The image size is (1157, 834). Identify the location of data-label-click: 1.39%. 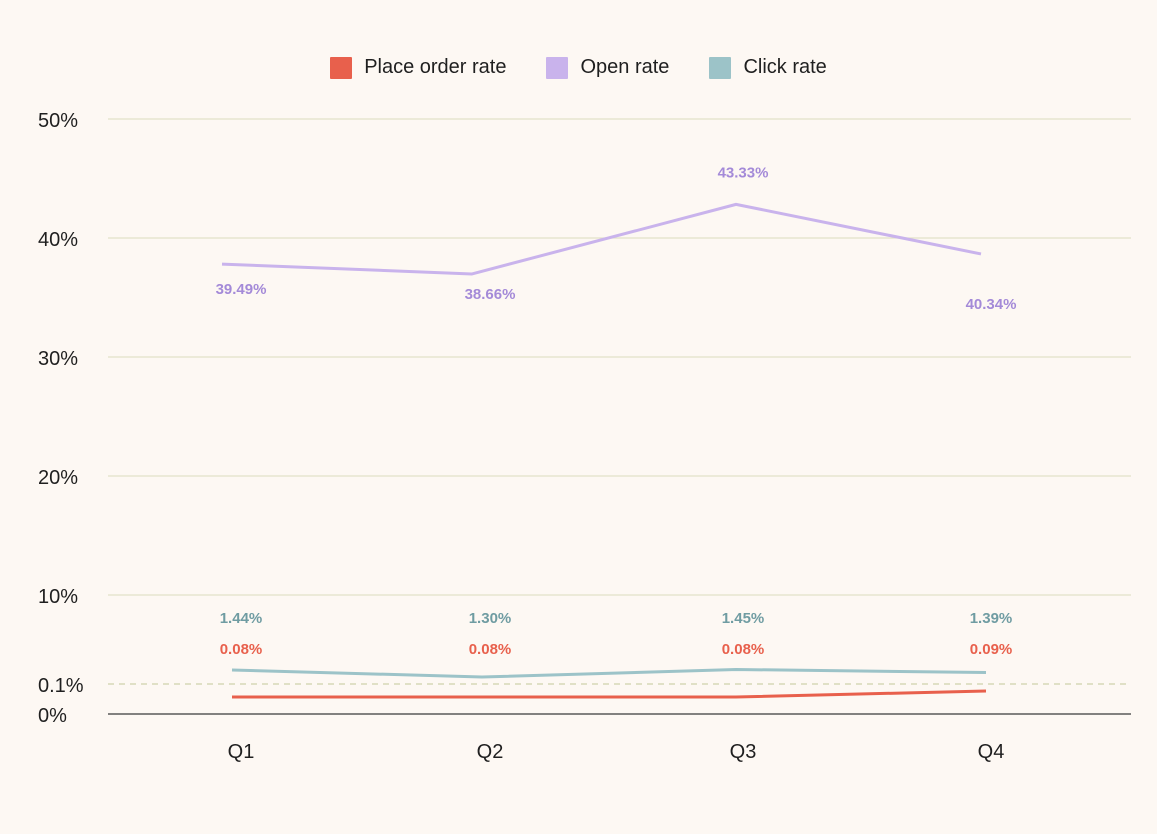
(991, 618).